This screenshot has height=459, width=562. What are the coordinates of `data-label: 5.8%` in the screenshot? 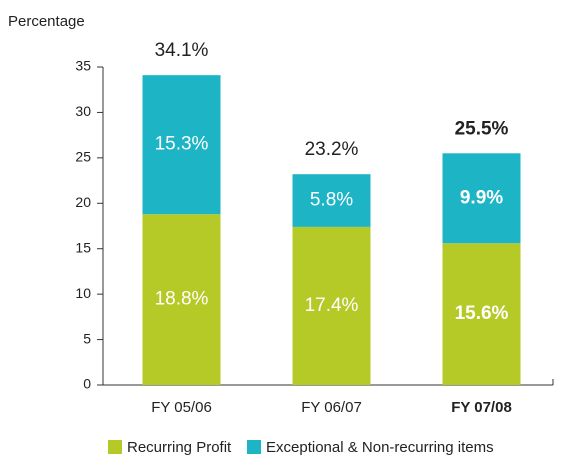 It's located at (331, 200).